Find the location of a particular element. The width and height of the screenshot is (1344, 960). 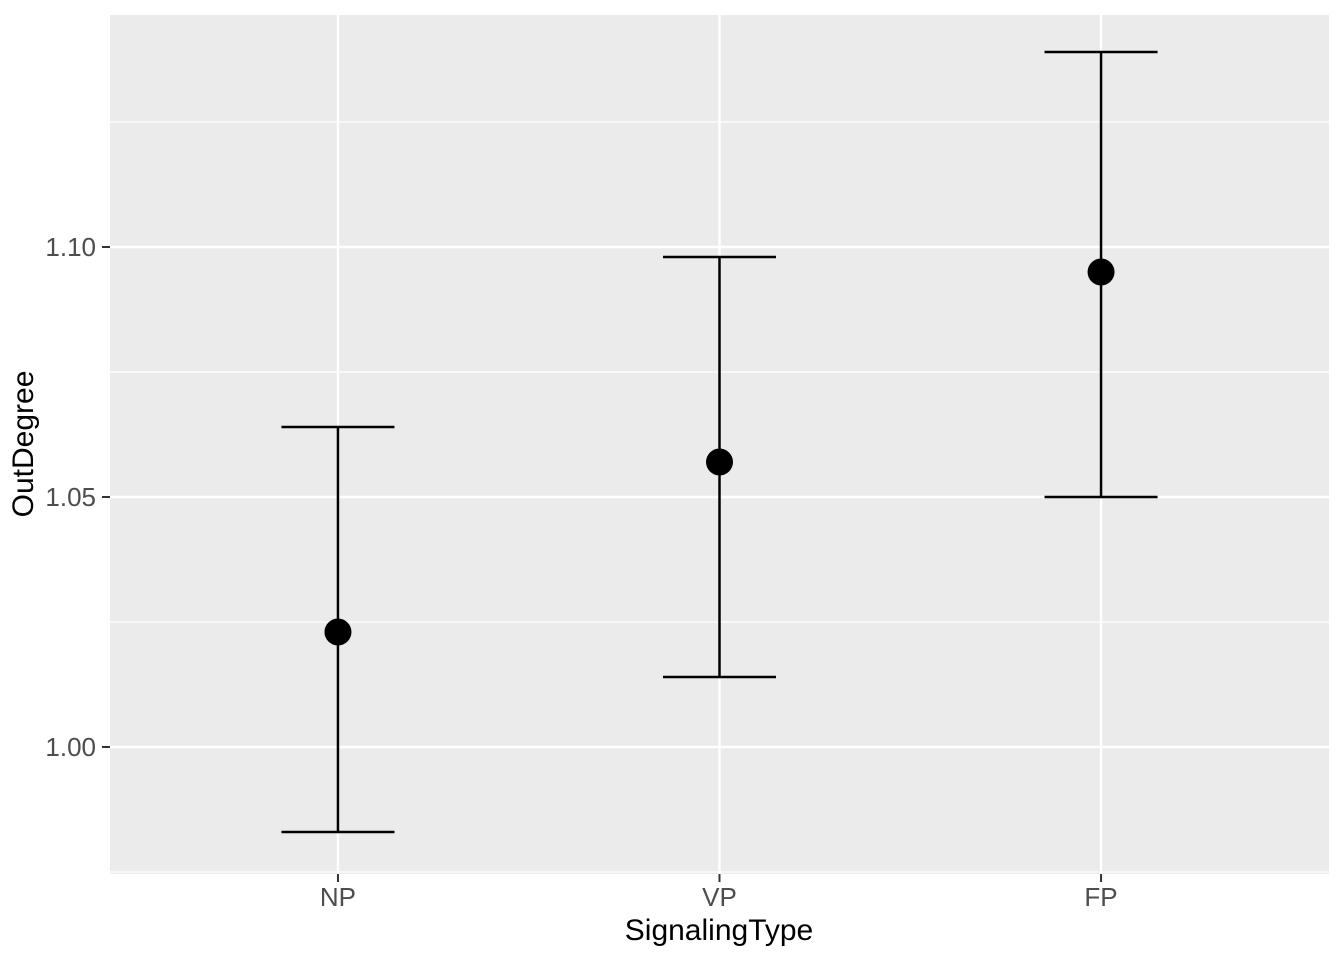

y-tick-label: 1.10 is located at coordinates (70, 247).